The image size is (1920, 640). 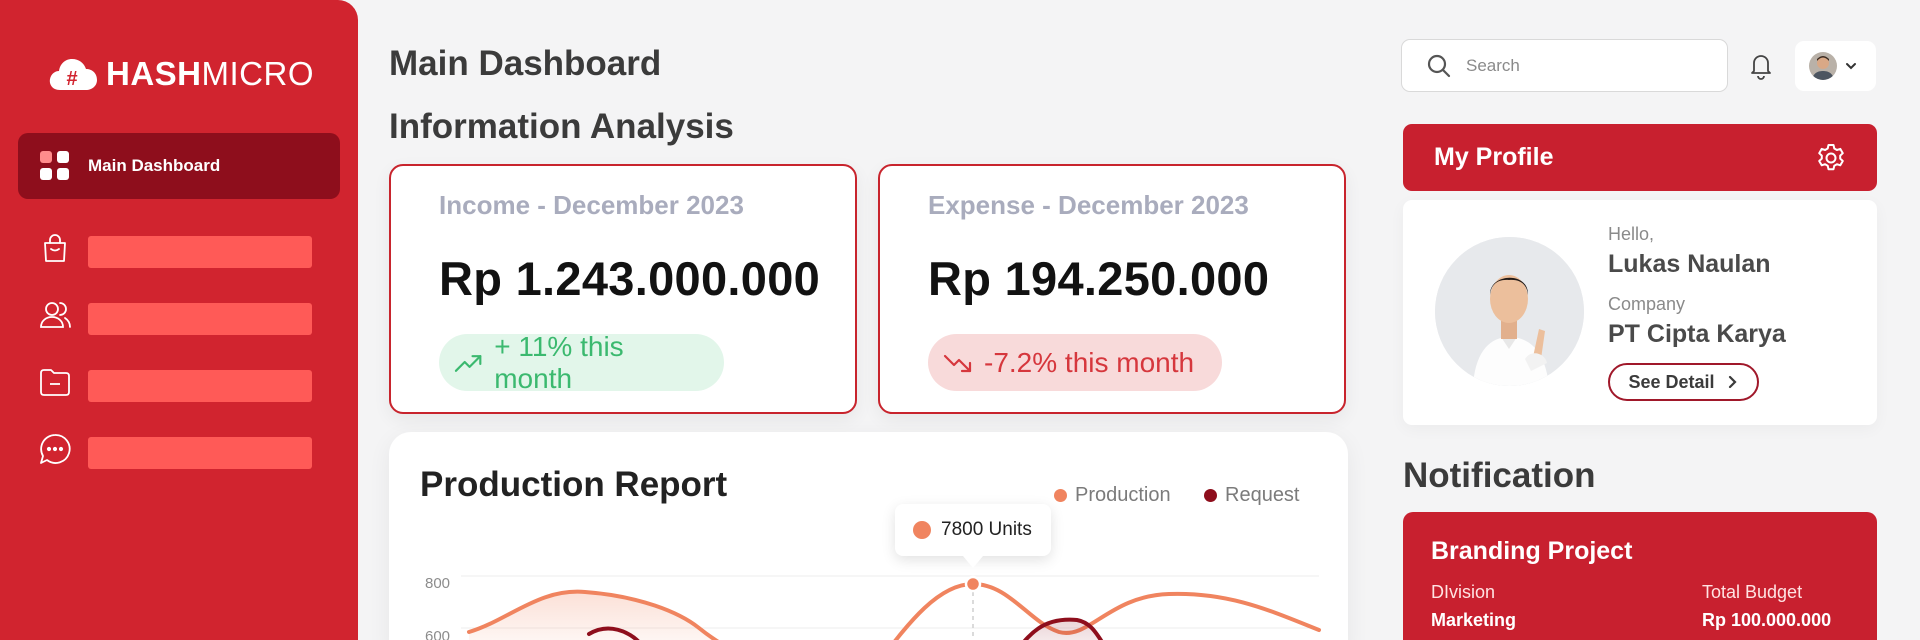 What do you see at coordinates (210, 73) in the screenshot?
I see `brand-name: HASHMICRO` at bounding box center [210, 73].